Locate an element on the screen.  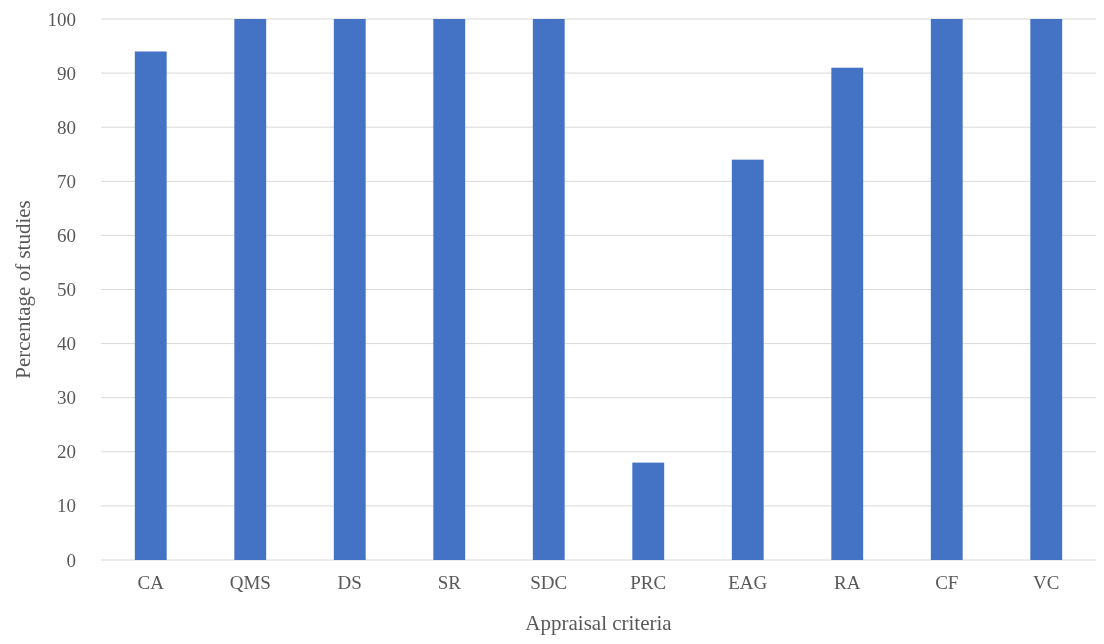
y-tick-label: 70 is located at coordinates (66, 181).